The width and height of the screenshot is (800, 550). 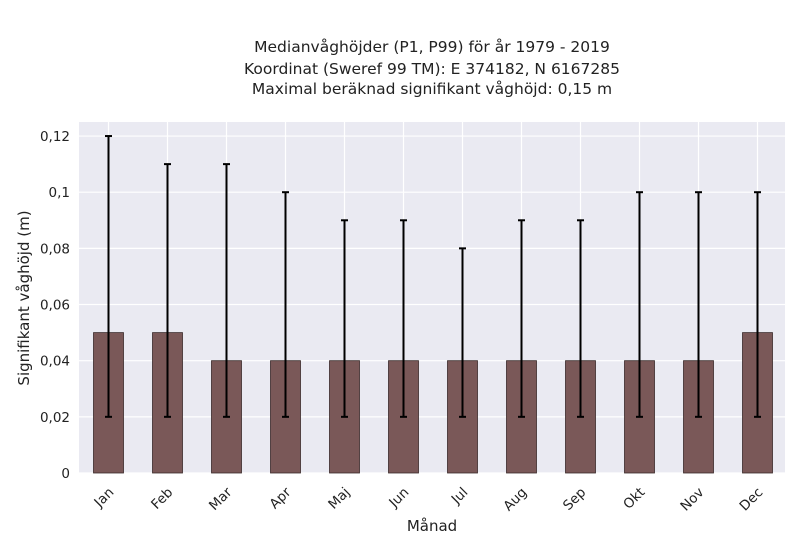 I want to click on y-tick-label: 0,04, so click(x=55, y=362).